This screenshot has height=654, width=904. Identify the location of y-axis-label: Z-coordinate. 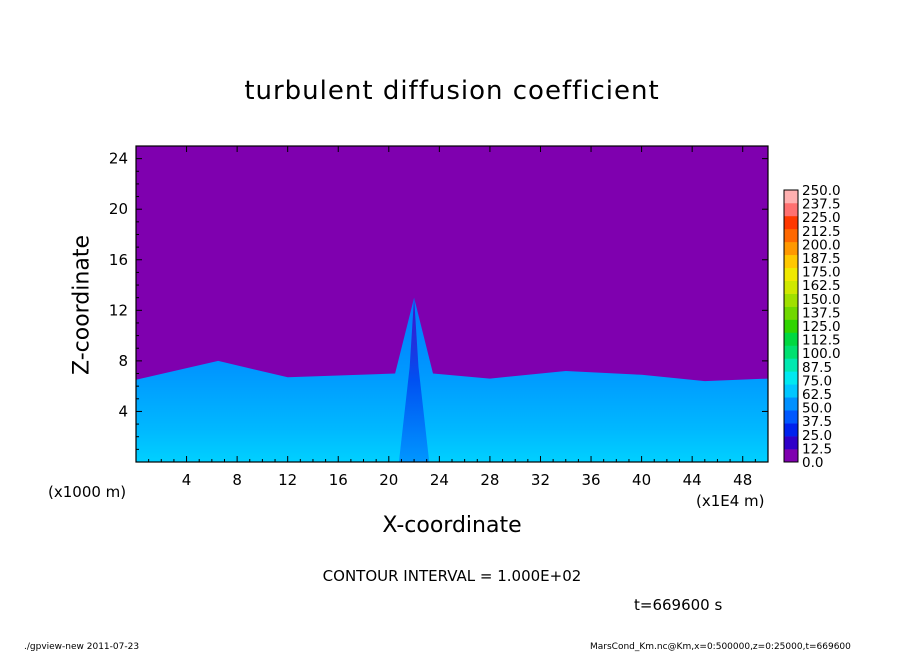
(82, 305).